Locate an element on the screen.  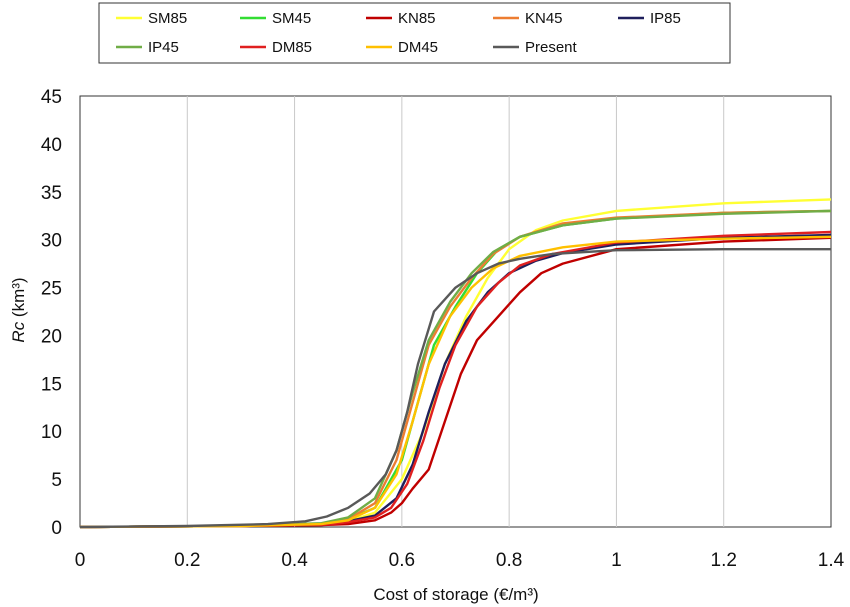
legend: SM85 SM45 KN85 KN45 IP85 IP45 DM85 DM45 Present is located at coordinates (414, 33).